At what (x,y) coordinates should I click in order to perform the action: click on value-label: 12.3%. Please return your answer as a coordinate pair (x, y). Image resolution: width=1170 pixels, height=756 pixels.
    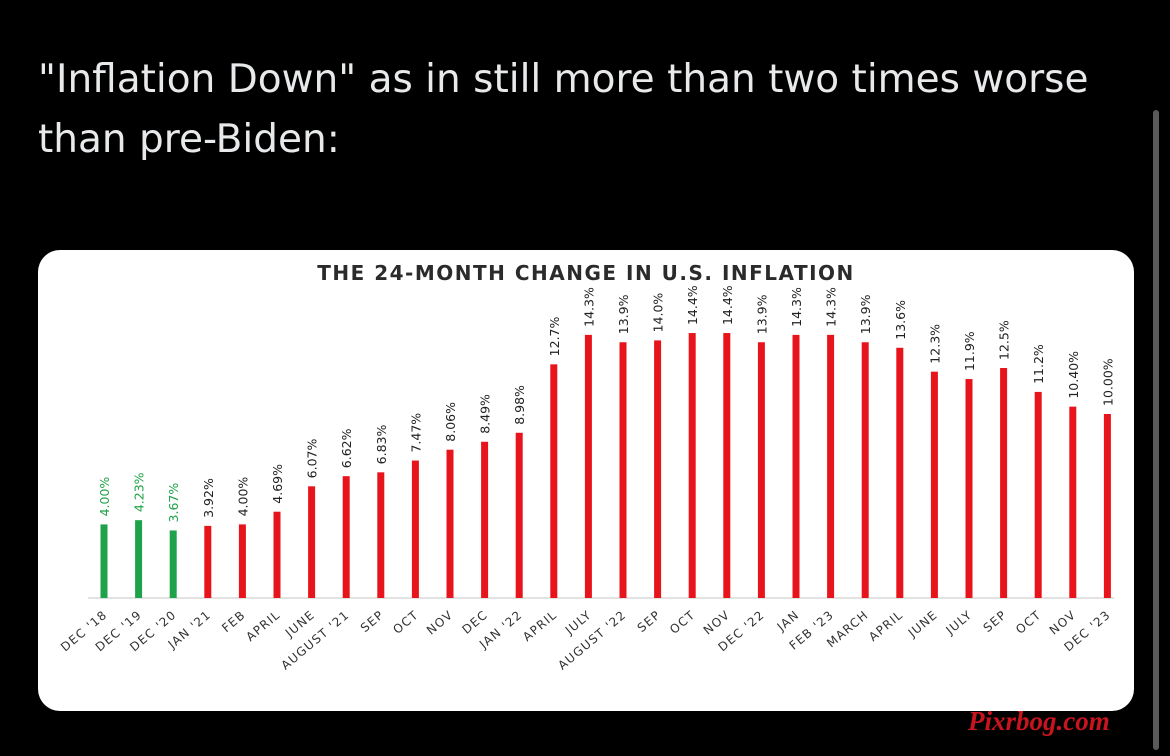
    Looking at the image, I should click on (934, 344).